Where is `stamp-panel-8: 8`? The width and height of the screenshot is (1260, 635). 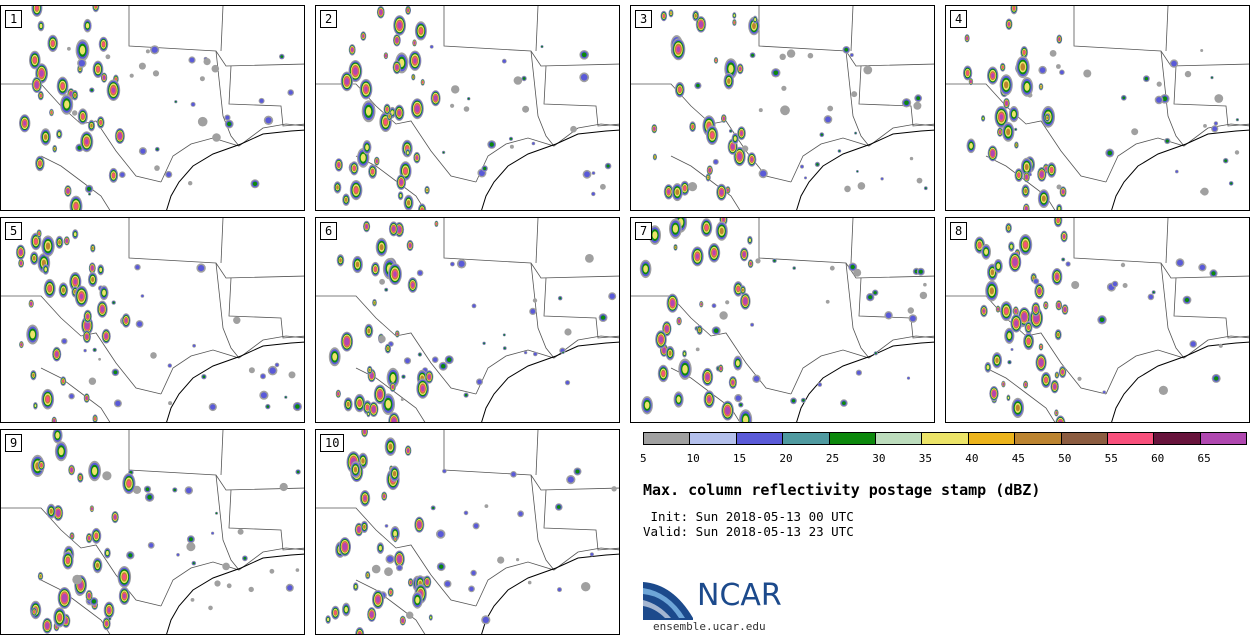 stamp-panel-8: 8 is located at coordinates (1097, 320).